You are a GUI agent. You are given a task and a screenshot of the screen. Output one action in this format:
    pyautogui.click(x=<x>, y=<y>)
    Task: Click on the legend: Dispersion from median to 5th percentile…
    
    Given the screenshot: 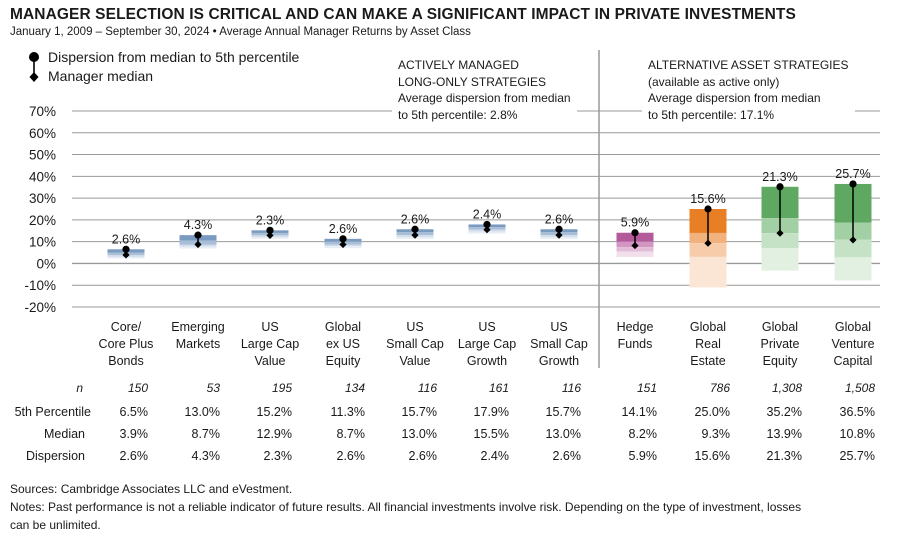 What is the action you would take?
    pyautogui.click(x=163, y=67)
    